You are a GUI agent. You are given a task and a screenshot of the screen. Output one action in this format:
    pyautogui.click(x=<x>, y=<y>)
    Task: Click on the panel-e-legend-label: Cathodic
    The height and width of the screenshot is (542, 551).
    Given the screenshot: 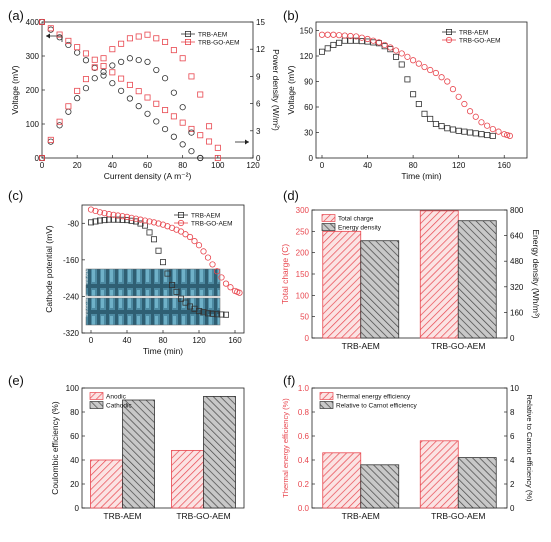 What is the action you would take?
    pyautogui.click(x=119, y=406)
    